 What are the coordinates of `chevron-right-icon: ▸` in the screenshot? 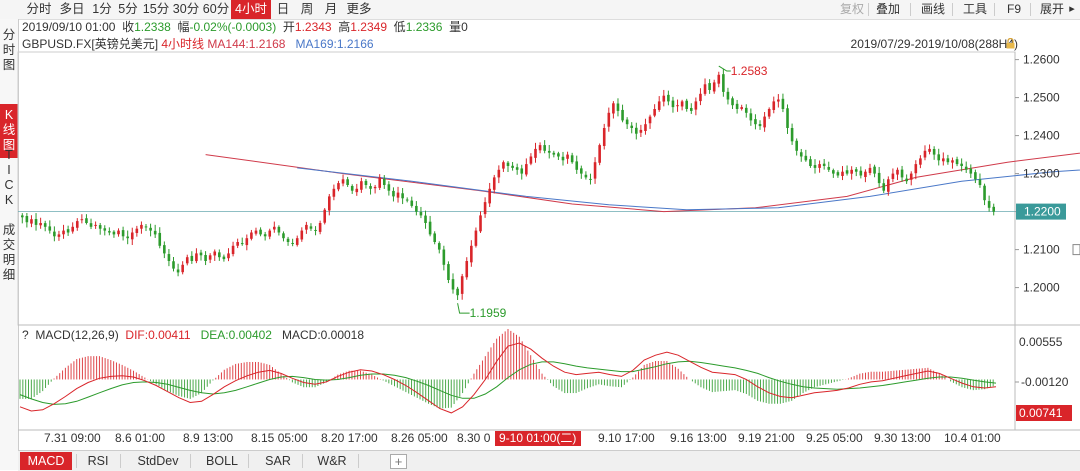 It's located at (1072, 9).